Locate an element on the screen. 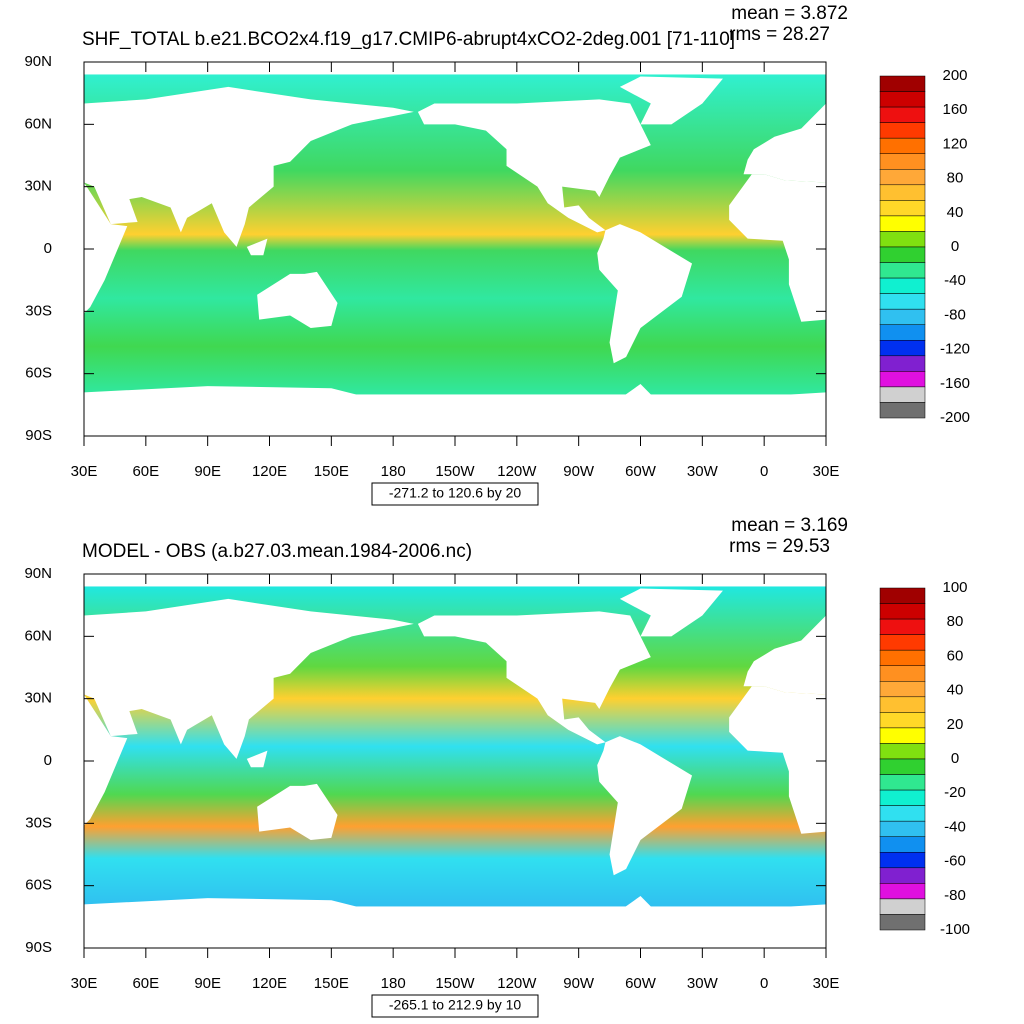 This screenshot has height=1024, width=1024. rms-stat: rms = 28.27 is located at coordinates (779, 34).